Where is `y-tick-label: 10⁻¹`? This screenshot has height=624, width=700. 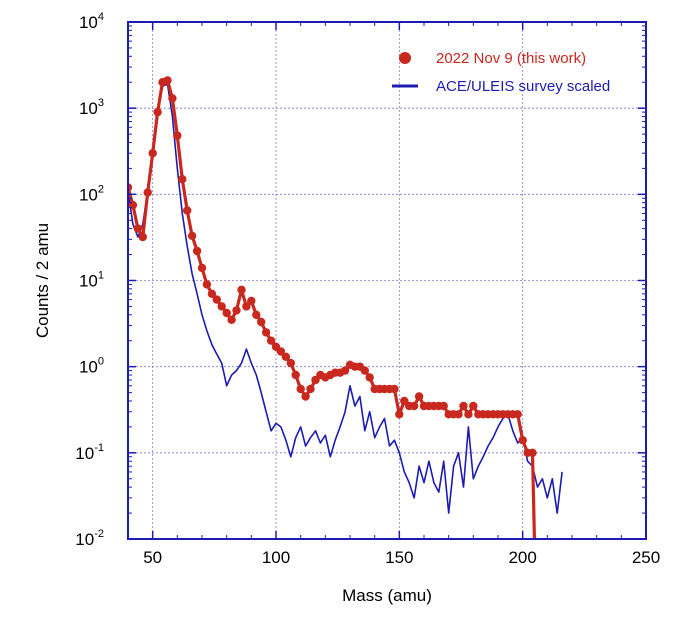 y-tick-label: 10⁻¹ is located at coordinates (89, 452).